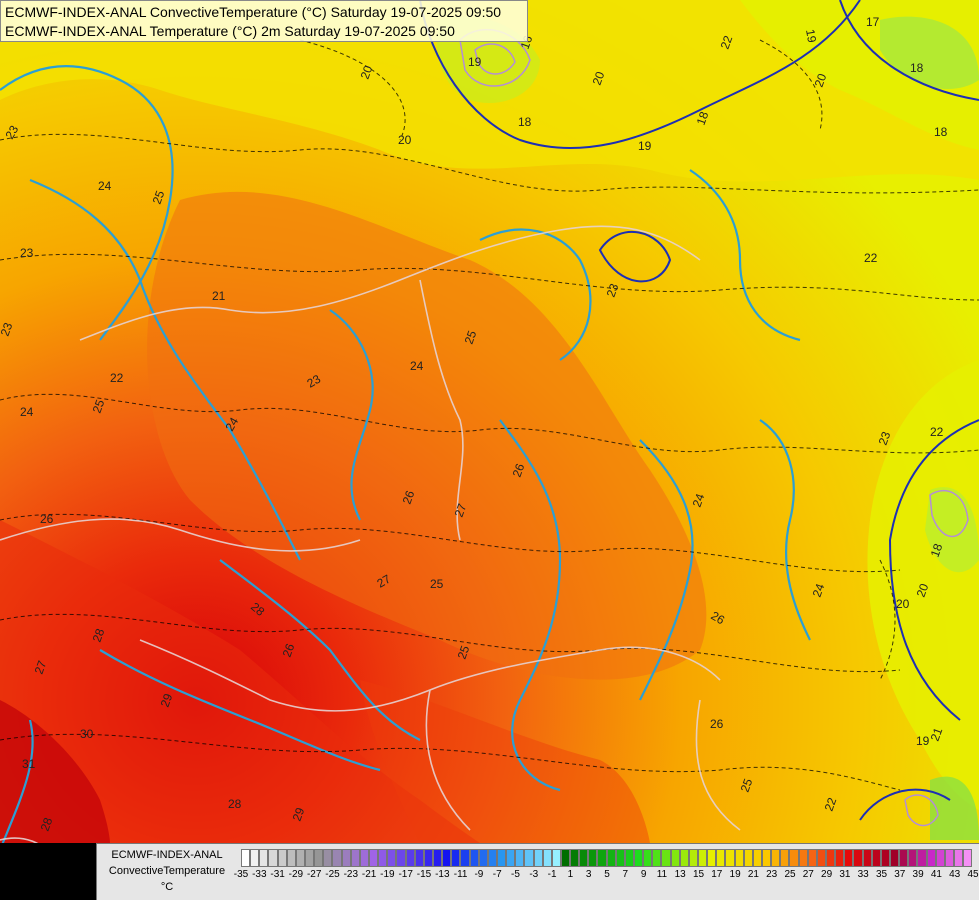  I want to click on legend-tick-label: 19, so click(735, 874).